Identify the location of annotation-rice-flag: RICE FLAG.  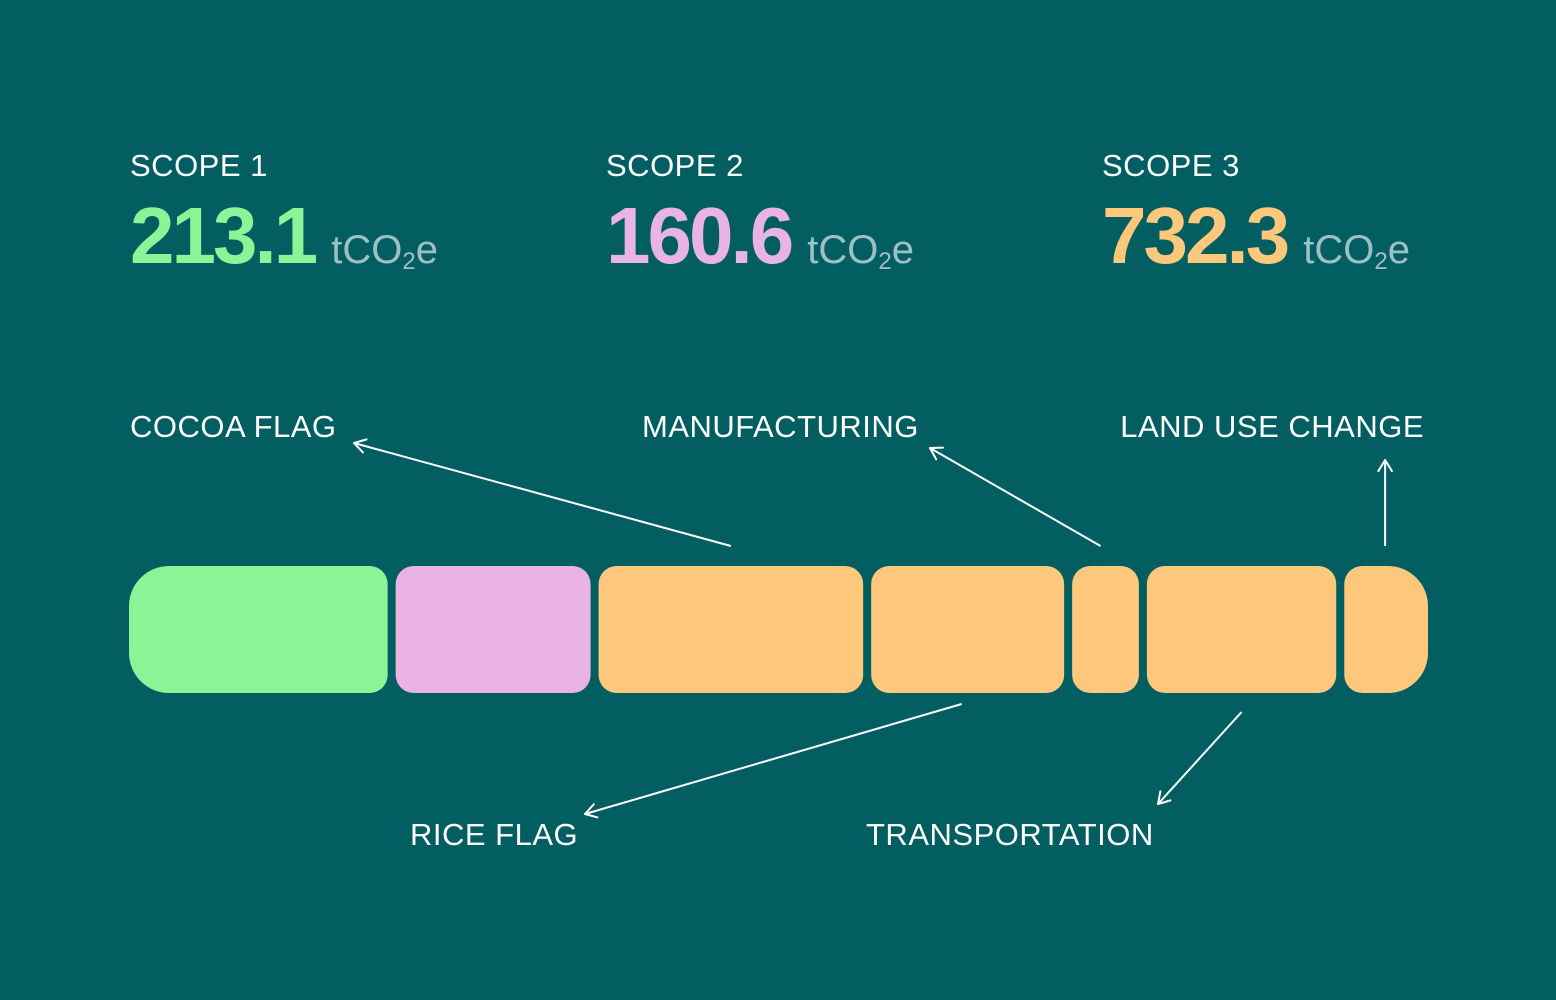
(494, 834).